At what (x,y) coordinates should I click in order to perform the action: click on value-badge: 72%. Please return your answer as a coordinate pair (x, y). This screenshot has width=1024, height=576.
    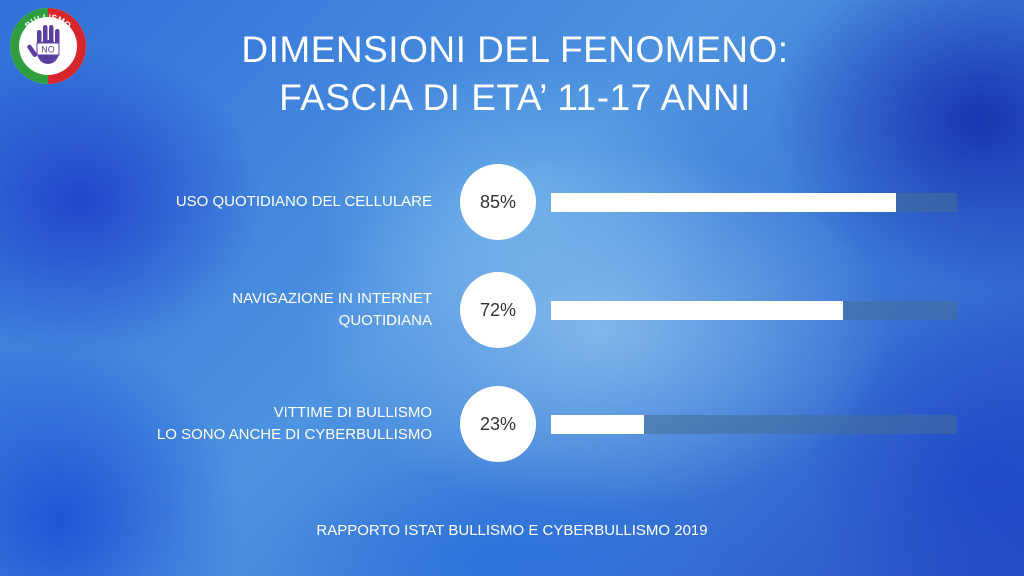
    Looking at the image, I should click on (498, 310).